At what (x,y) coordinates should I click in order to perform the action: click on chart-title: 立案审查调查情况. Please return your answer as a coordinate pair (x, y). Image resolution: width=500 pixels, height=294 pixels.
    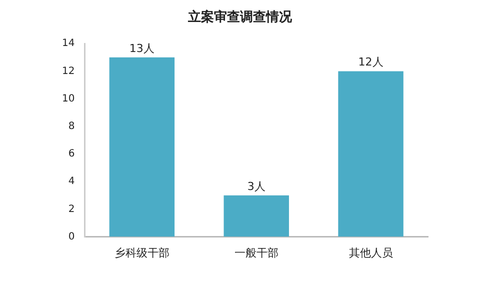
    Looking at the image, I should click on (240, 17).